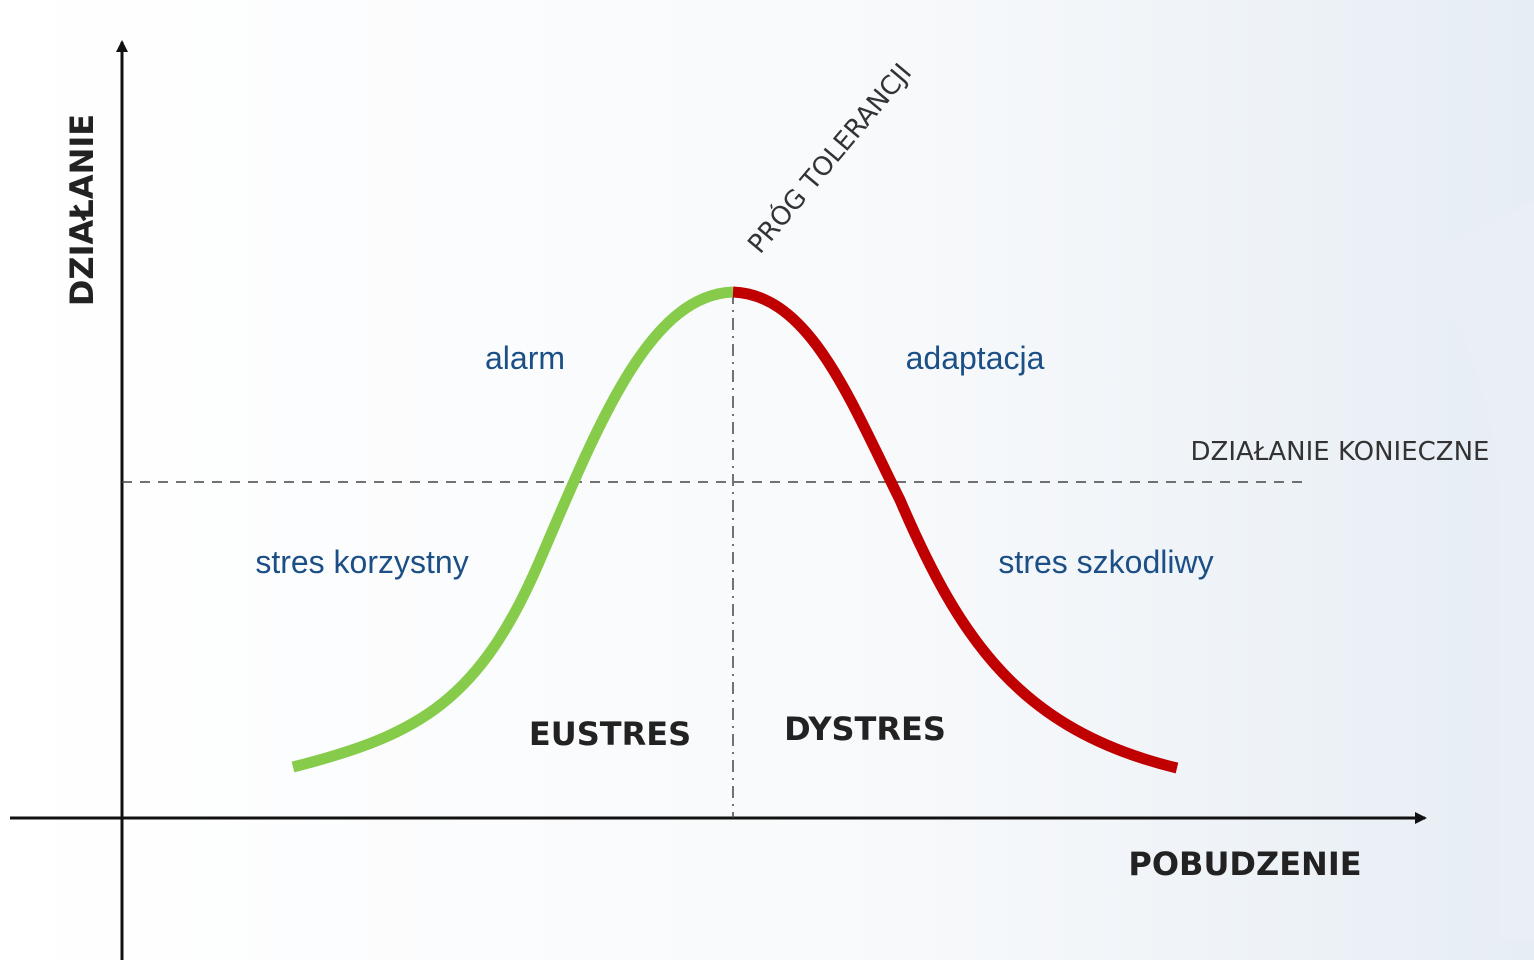  Describe the element at coordinates (525, 358) in the screenshot. I see `alarm-label: alarm` at that location.